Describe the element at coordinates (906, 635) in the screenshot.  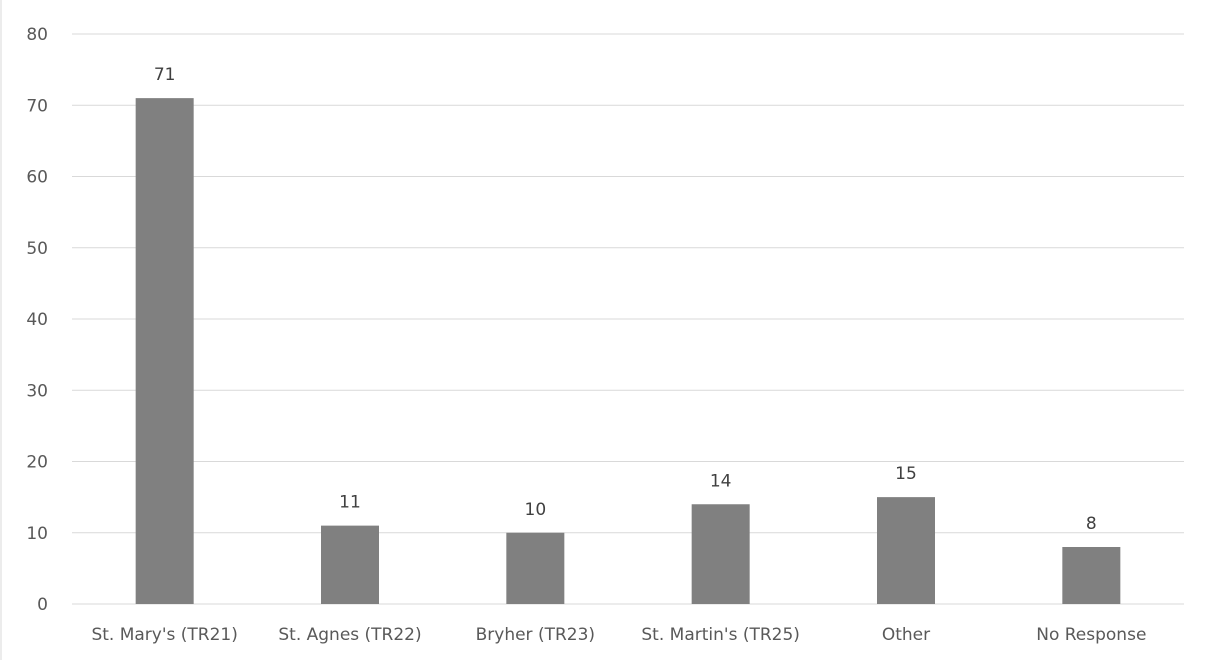
I see `category-label: Other` at that location.